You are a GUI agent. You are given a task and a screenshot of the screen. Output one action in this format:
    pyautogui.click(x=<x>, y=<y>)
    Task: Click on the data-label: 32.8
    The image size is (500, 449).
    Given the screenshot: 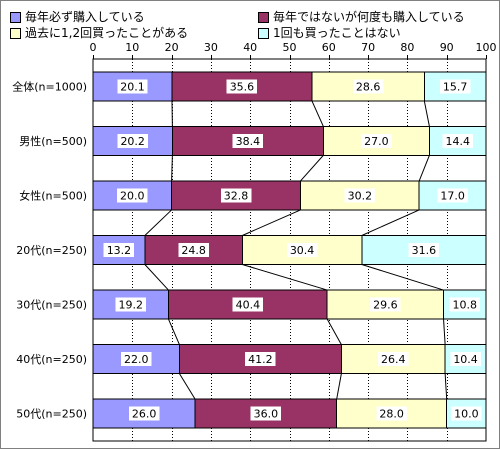 What is the action you would take?
    pyautogui.click(x=236, y=195)
    